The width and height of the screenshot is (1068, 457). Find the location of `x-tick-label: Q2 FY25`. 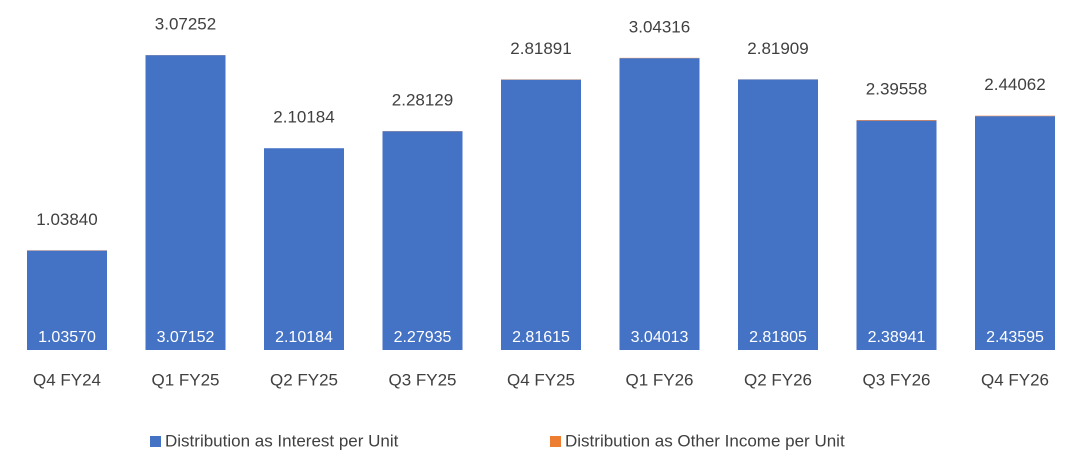

x-tick-label: Q2 FY25 is located at coordinates (304, 379).